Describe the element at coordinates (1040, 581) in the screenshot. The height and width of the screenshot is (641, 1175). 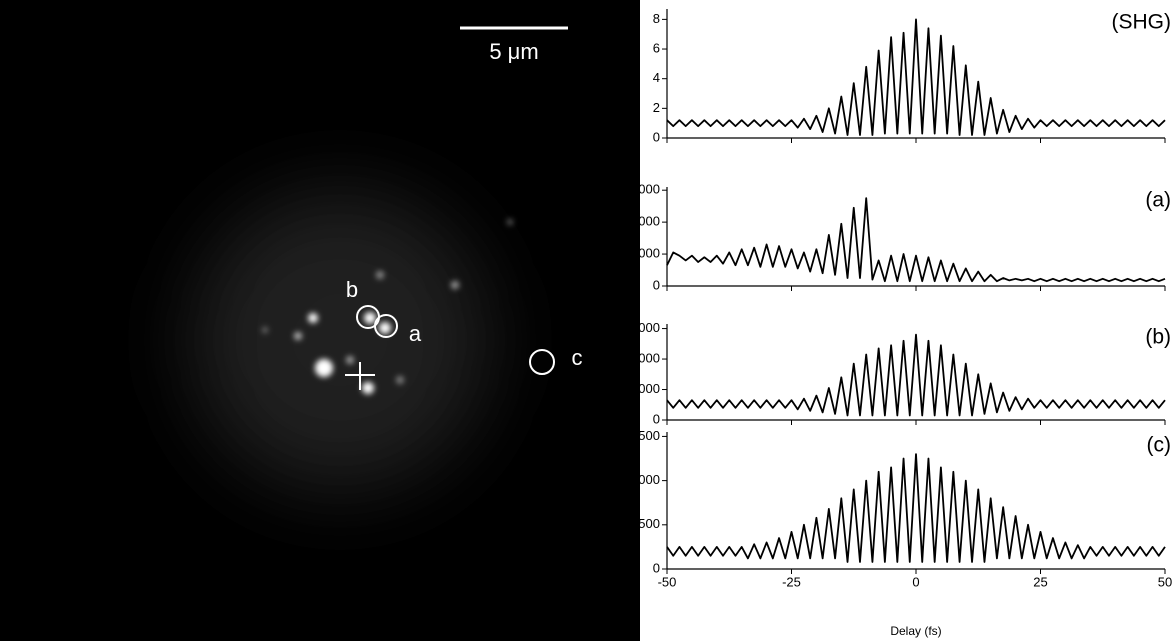
I see `x-tick-label: 25` at that location.